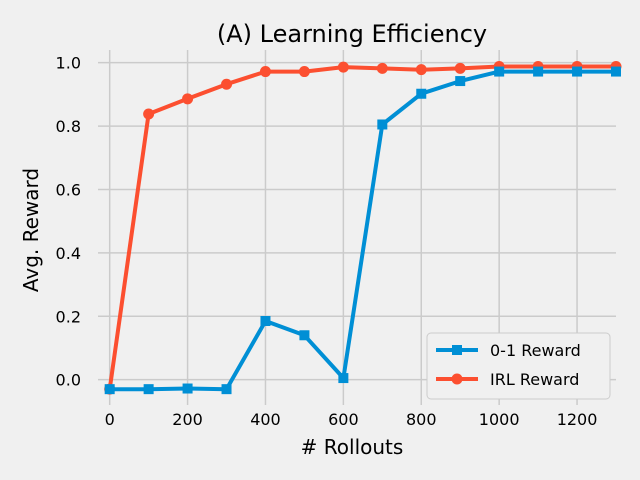  Describe the element at coordinates (343, 419) in the screenshot. I see `x-tick-label: 600` at that location.